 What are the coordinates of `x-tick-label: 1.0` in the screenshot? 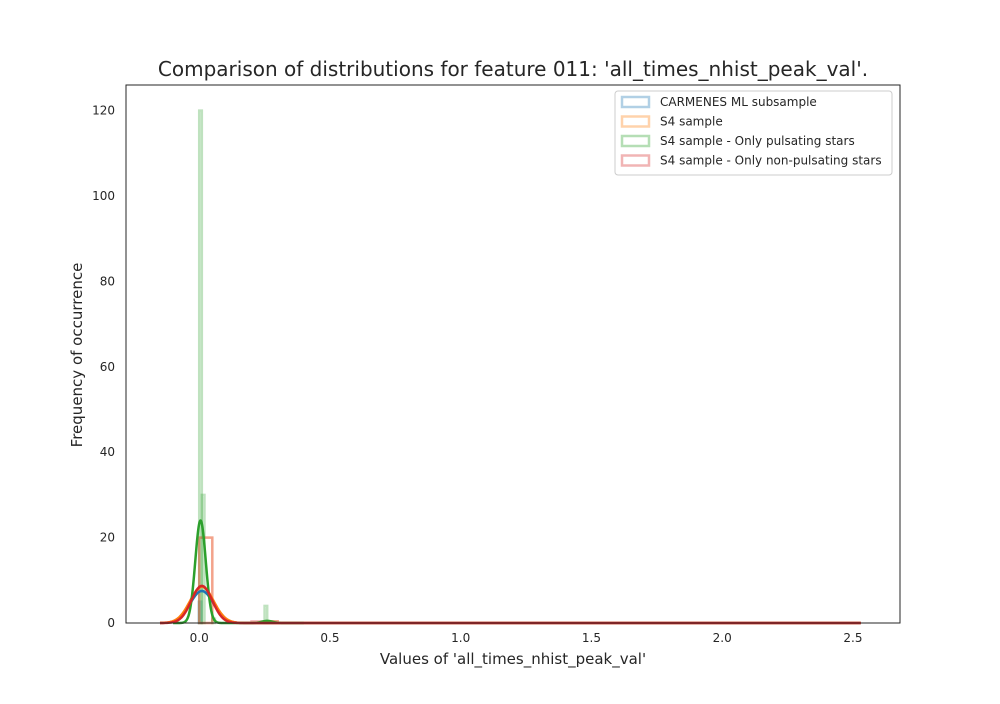 It's located at (460, 638).